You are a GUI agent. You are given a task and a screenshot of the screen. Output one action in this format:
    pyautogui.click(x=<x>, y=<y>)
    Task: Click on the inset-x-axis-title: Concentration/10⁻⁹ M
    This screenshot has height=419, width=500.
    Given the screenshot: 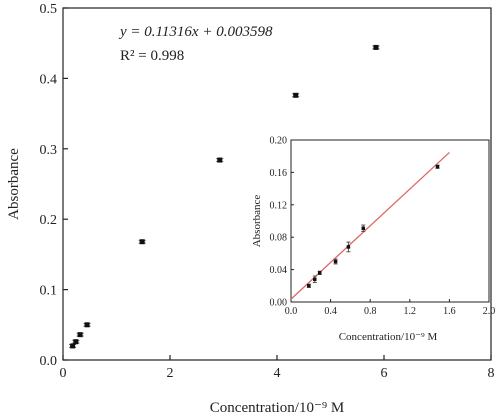 What is the action you would take?
    pyautogui.click(x=388, y=337)
    